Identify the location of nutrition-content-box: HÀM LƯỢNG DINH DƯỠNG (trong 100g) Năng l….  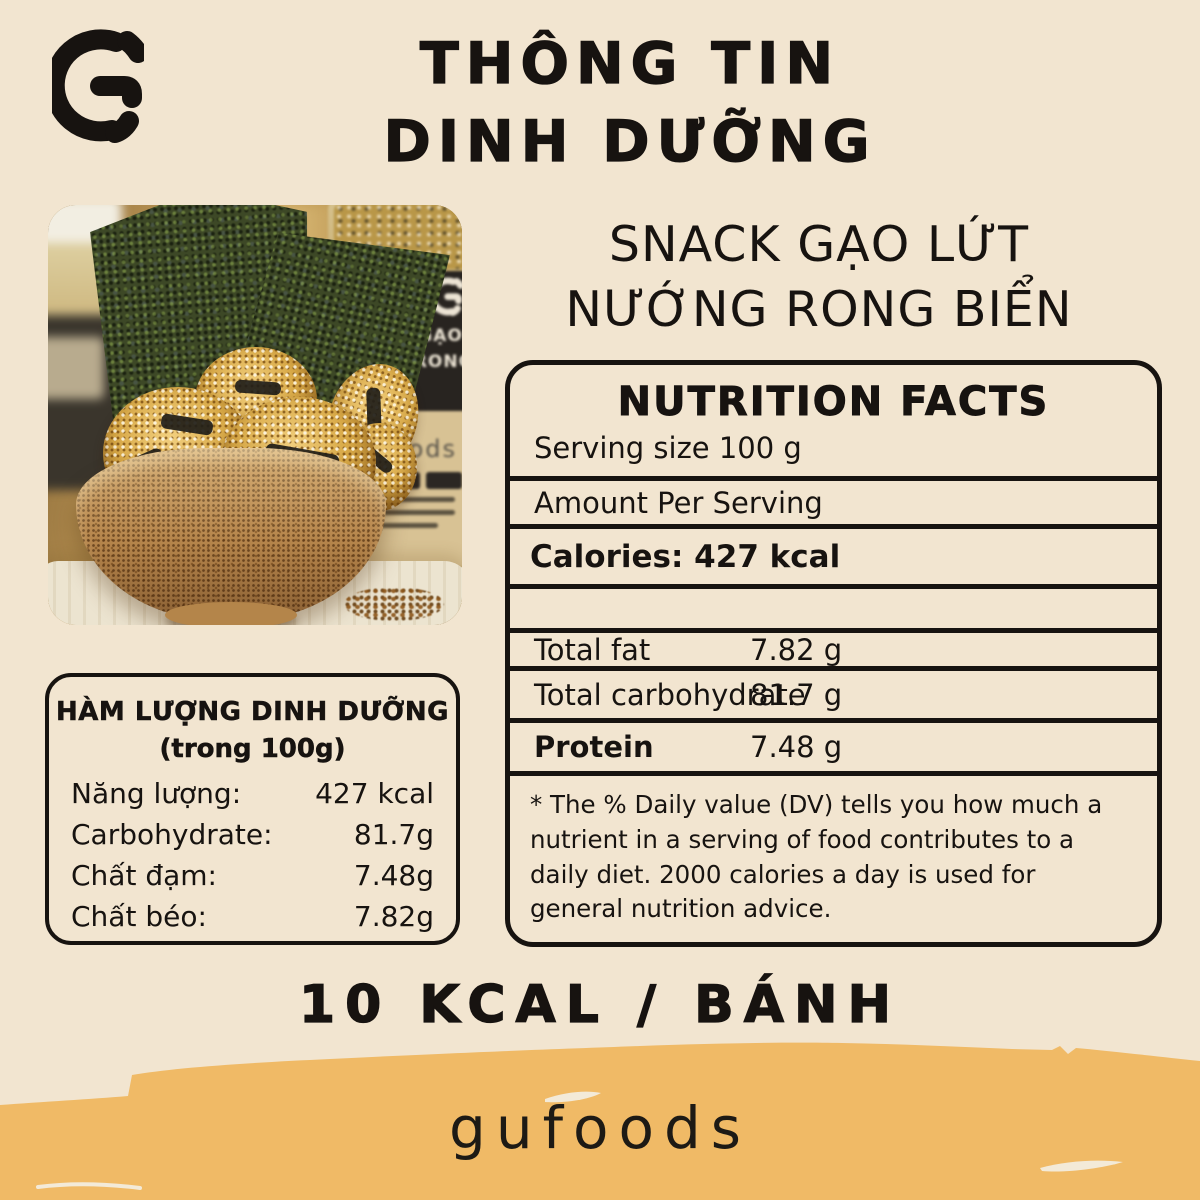
(252, 809).